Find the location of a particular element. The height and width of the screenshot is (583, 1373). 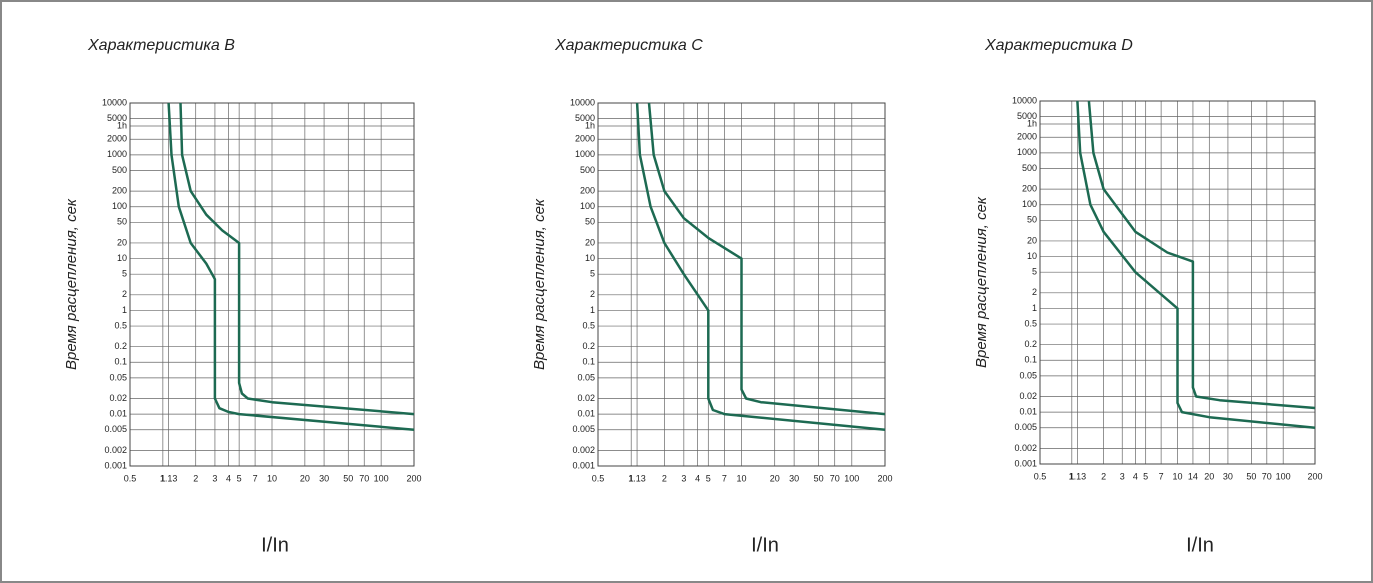

y-tick-label: 200 is located at coordinates (119, 190).